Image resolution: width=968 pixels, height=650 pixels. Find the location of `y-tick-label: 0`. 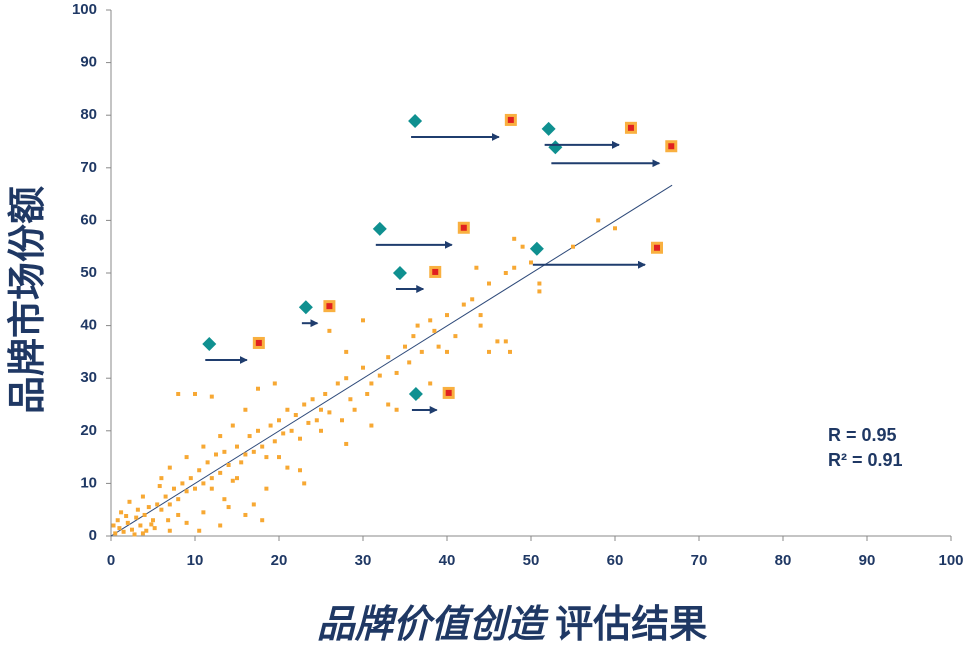

y-tick-label: 0 is located at coordinates (93, 535).